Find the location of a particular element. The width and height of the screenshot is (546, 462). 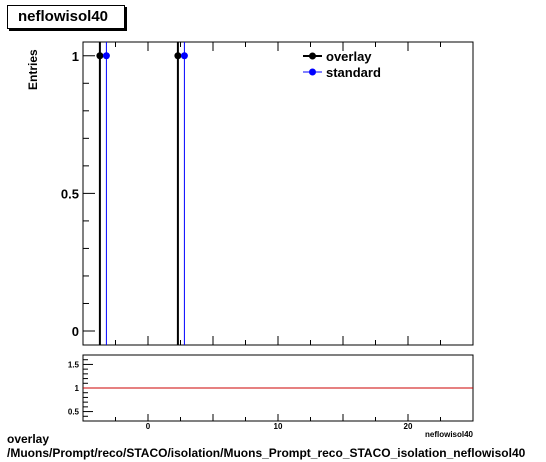

footer-line-1: overlay is located at coordinates (28, 439).